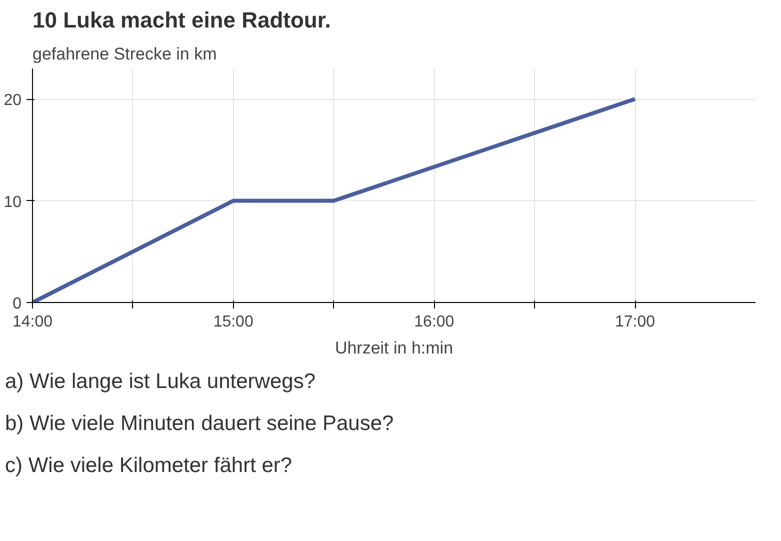  I want to click on y-tick-label: 20, so click(13, 101).